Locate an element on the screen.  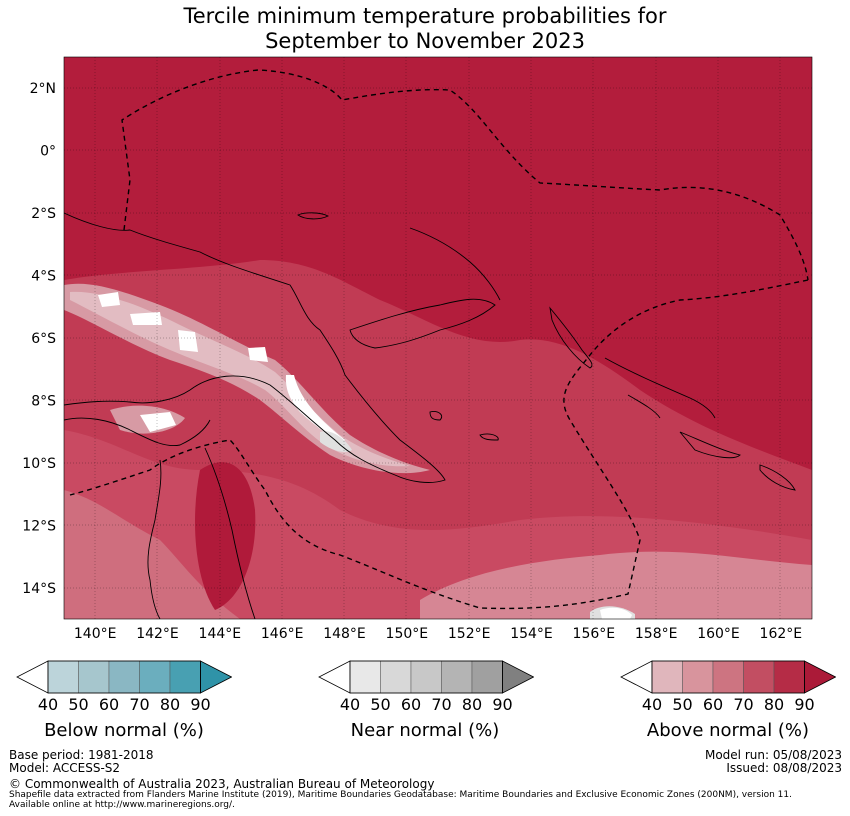
above-normal-label: Above normal (%) is located at coordinates (728, 730).